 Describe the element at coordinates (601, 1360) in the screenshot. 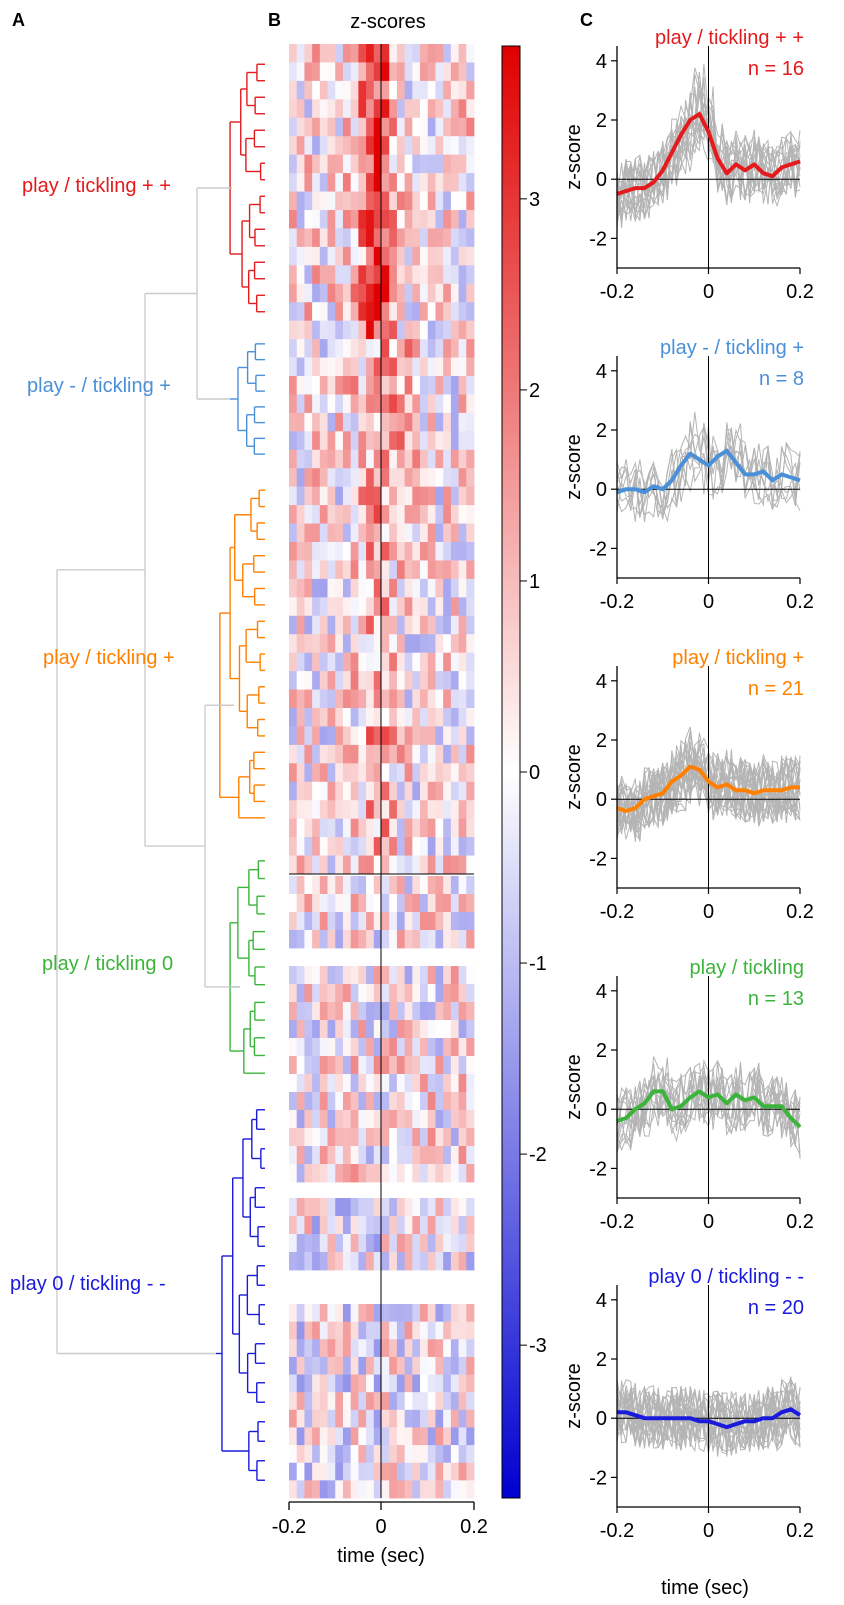

I see `y-tick-label: 2` at that location.